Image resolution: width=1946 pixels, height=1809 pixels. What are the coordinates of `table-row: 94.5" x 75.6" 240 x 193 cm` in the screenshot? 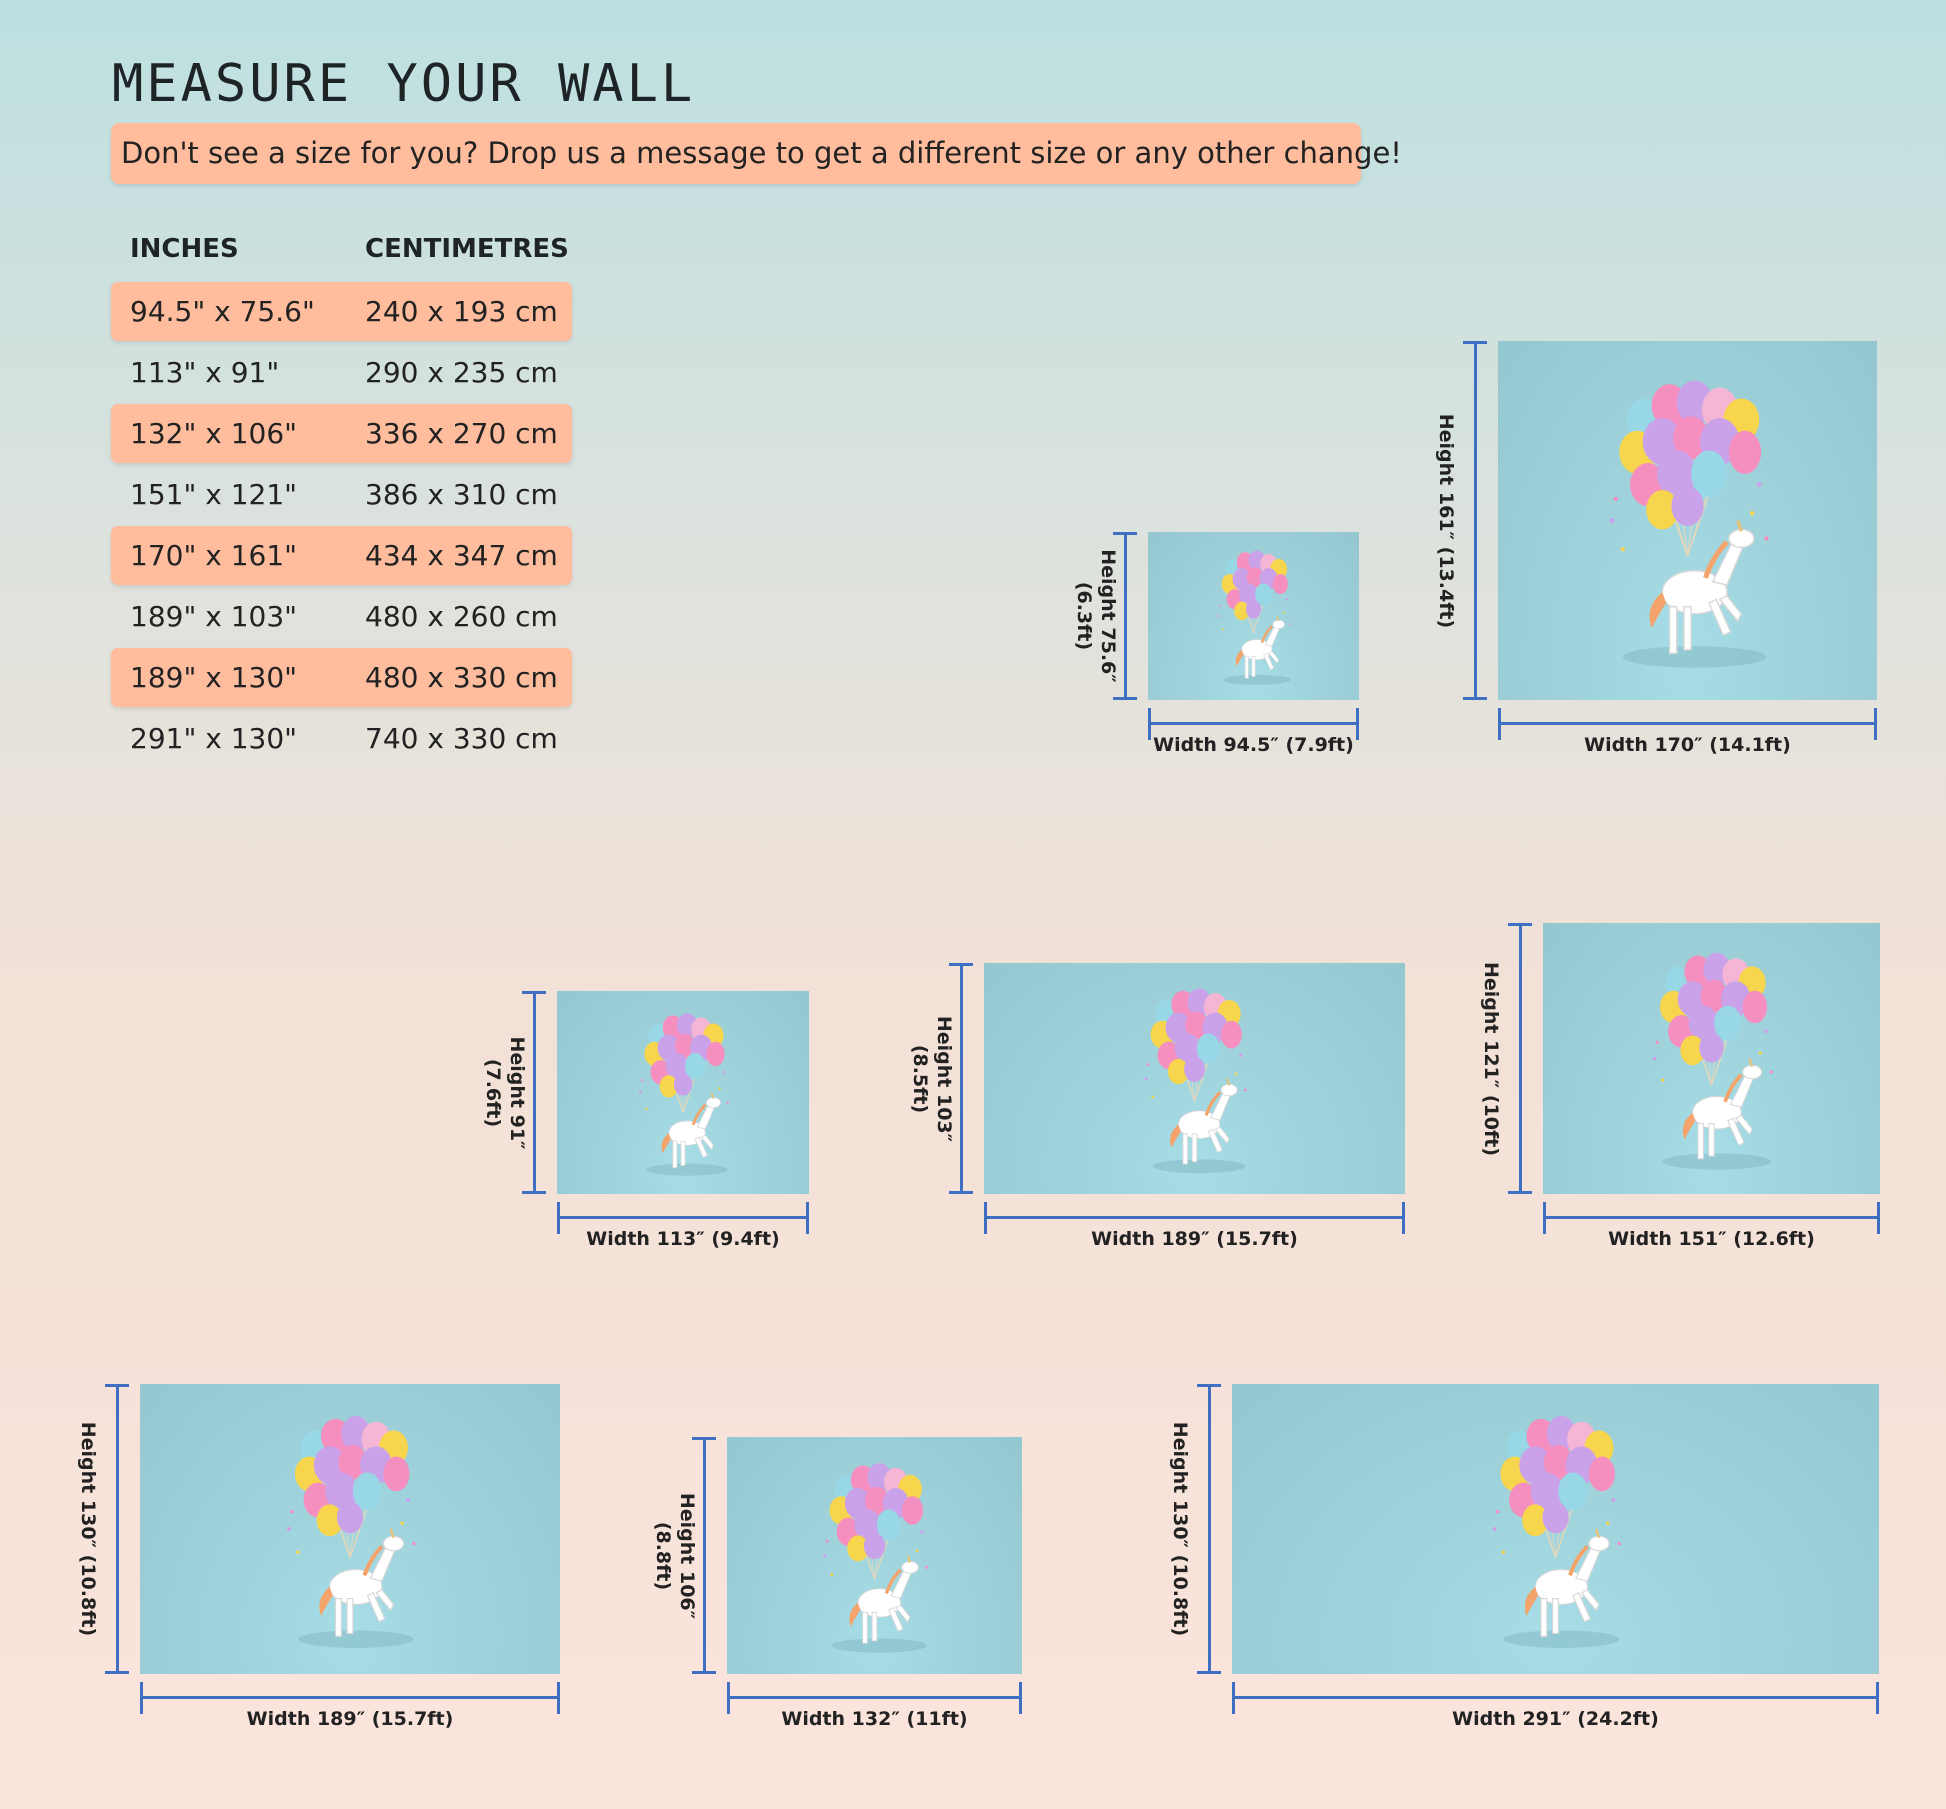 It's located at (341, 312).